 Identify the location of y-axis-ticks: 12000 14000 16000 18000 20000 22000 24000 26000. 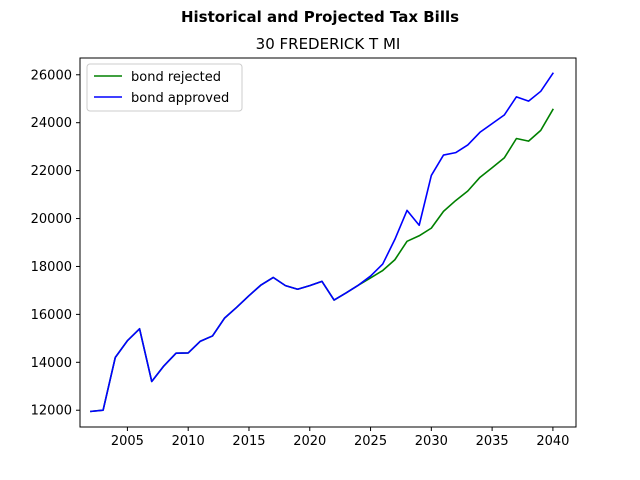
(55, 243).